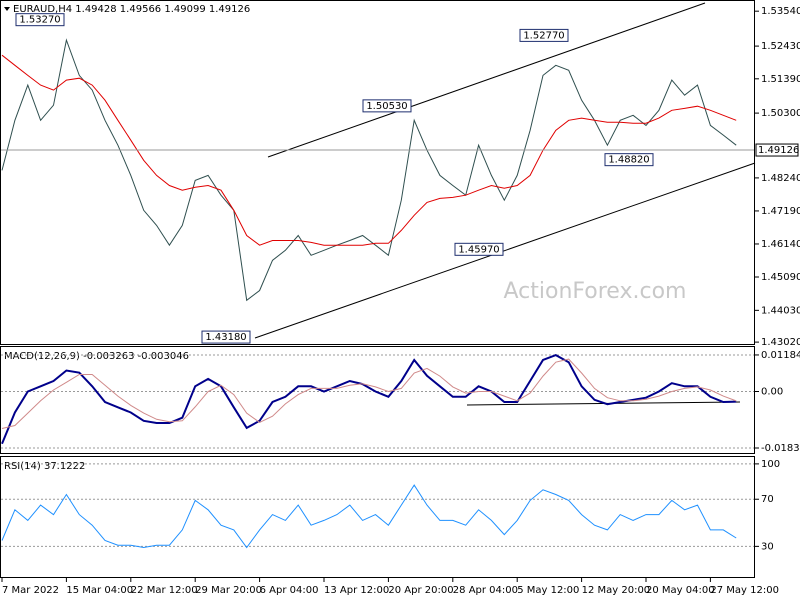 The width and height of the screenshot is (800, 600). What do you see at coordinates (780, 310) in the screenshot?
I see `y-tick-label: 1.44030` at bounding box center [780, 310].